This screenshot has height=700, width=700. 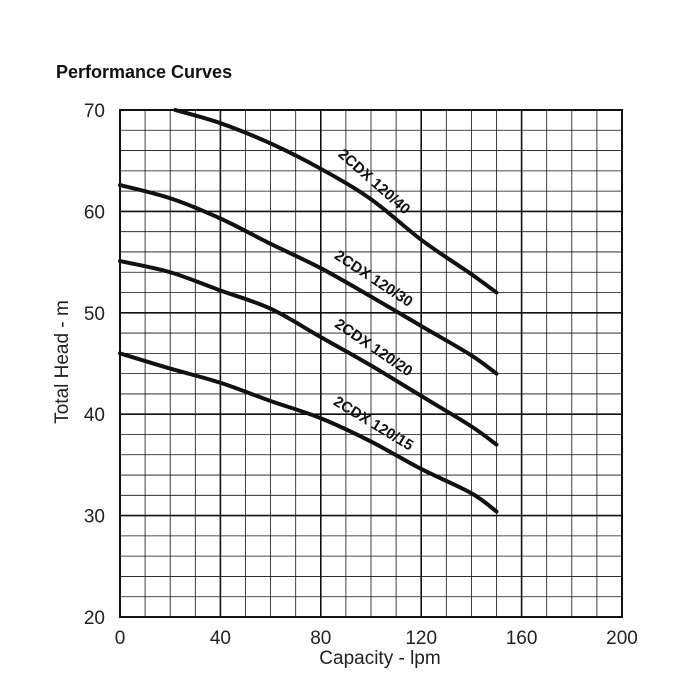 I want to click on y-axis-label: Total Head - m, so click(x=62, y=362).